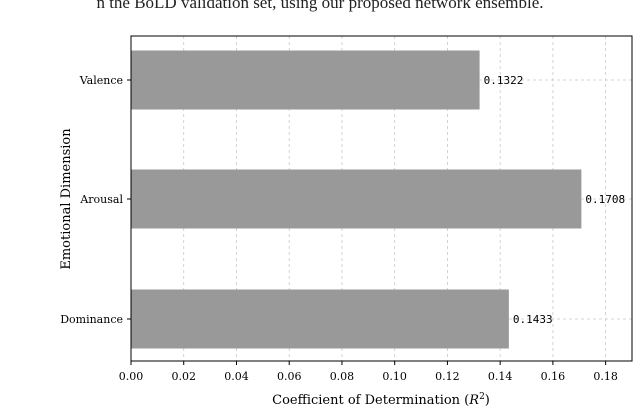  Describe the element at coordinates (533, 319) in the screenshot. I see `value-label-dominance: 0.1433` at that location.